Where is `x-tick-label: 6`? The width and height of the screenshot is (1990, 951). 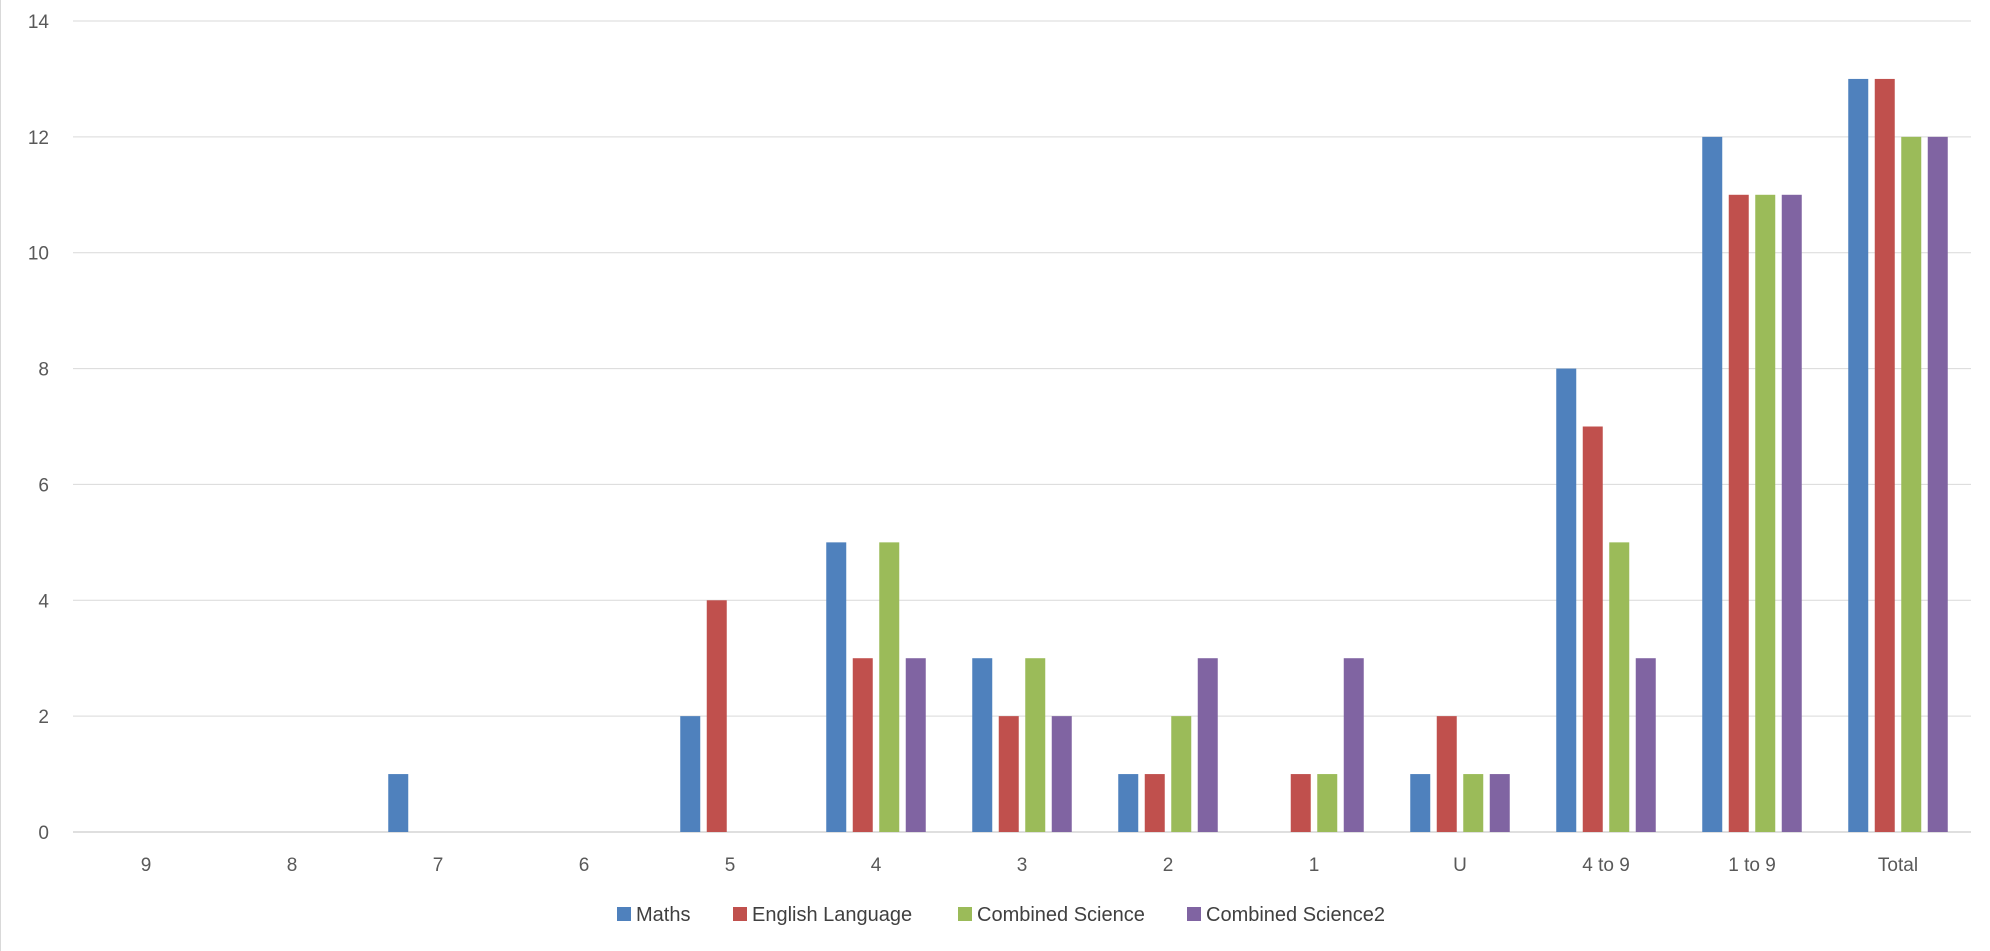
x-tick-label: 6 is located at coordinates (584, 865).